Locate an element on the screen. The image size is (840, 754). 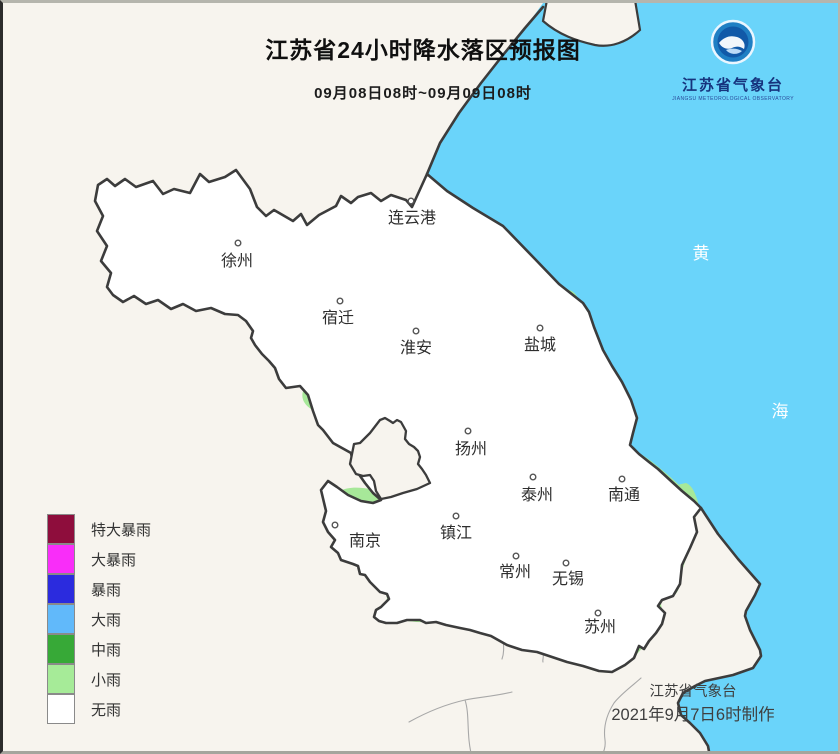
city-dot-nantong is located at coordinates (622, 479).